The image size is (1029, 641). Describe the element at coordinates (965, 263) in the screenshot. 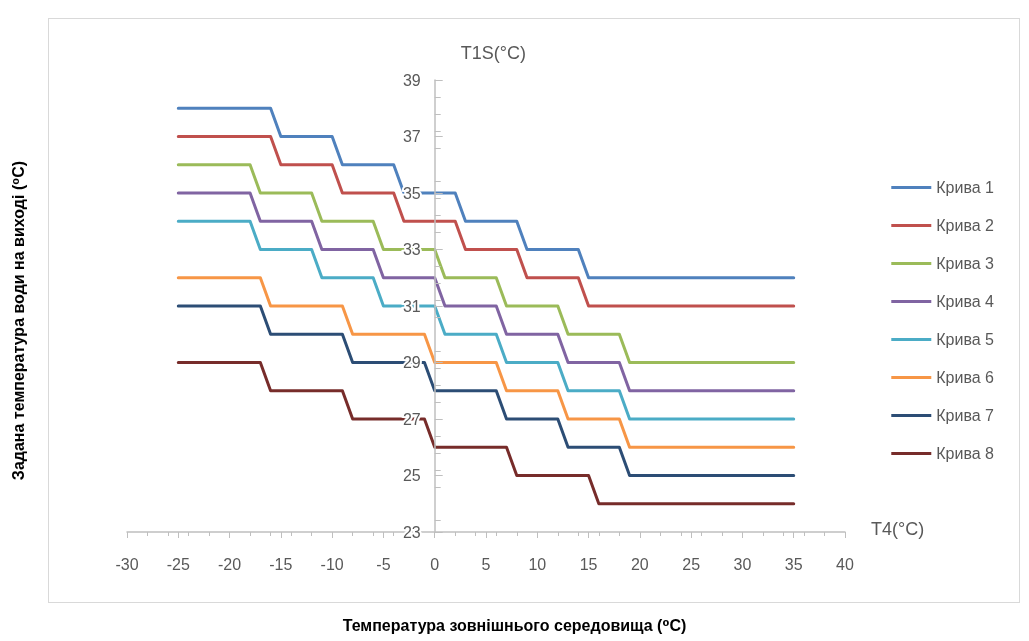

I see `legend-label: Крива 3` at that location.